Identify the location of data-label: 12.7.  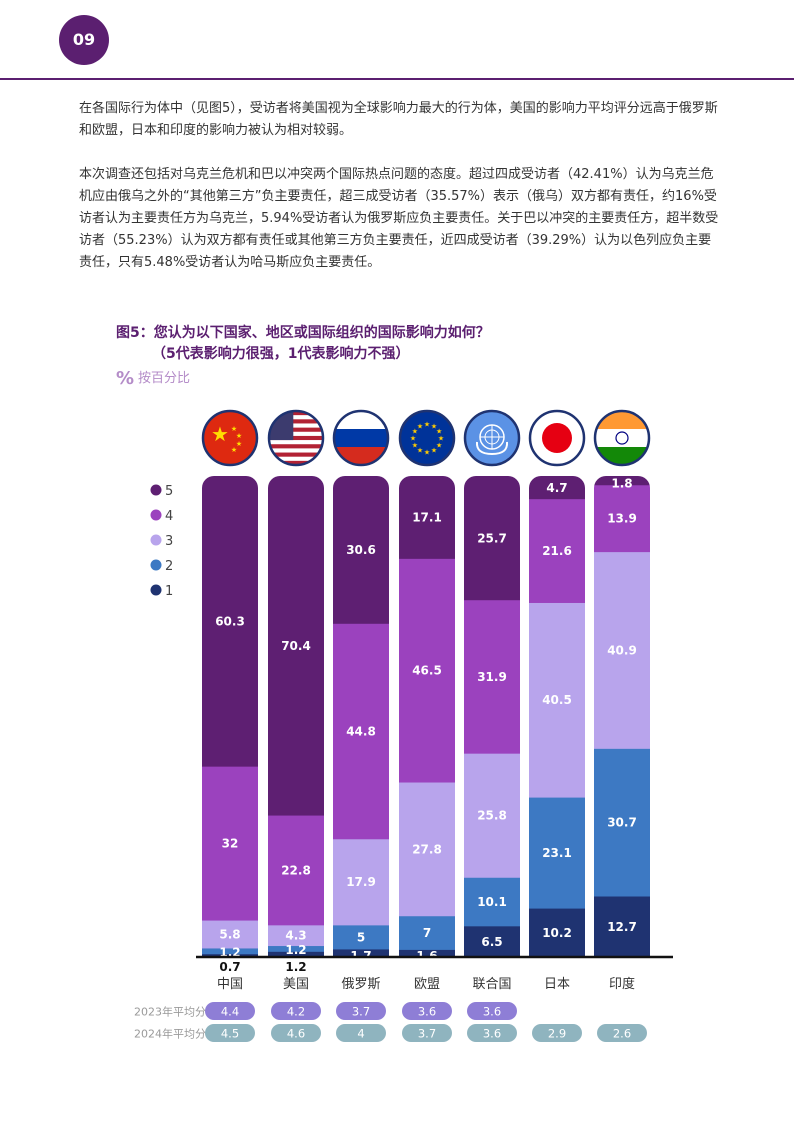
(622, 927).